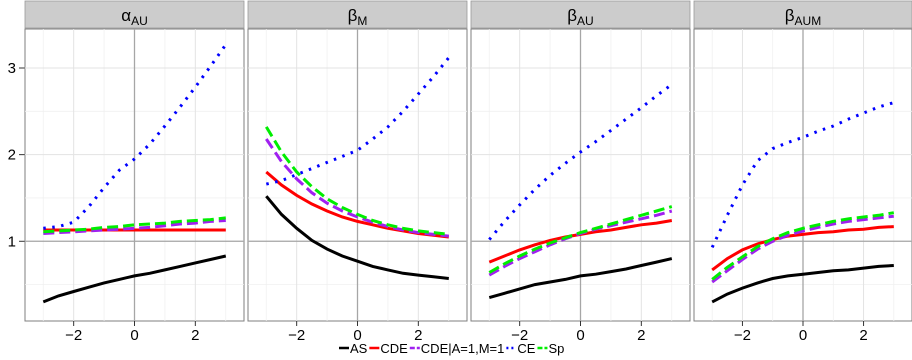 Image resolution: width=912 pixels, height=360 pixels. What do you see at coordinates (126, 15) in the screenshot?
I see `panel-title-symbol: α` at bounding box center [126, 15].